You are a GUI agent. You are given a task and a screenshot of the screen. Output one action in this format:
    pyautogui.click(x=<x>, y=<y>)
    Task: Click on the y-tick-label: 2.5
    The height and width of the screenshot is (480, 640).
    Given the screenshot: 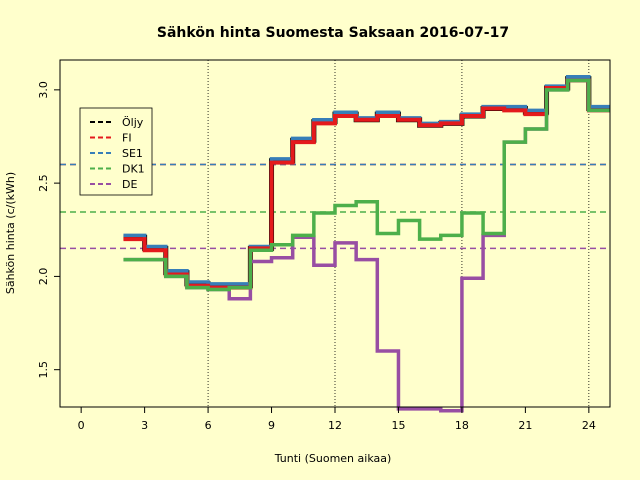 What is the action you would take?
    pyautogui.click(x=43, y=183)
    